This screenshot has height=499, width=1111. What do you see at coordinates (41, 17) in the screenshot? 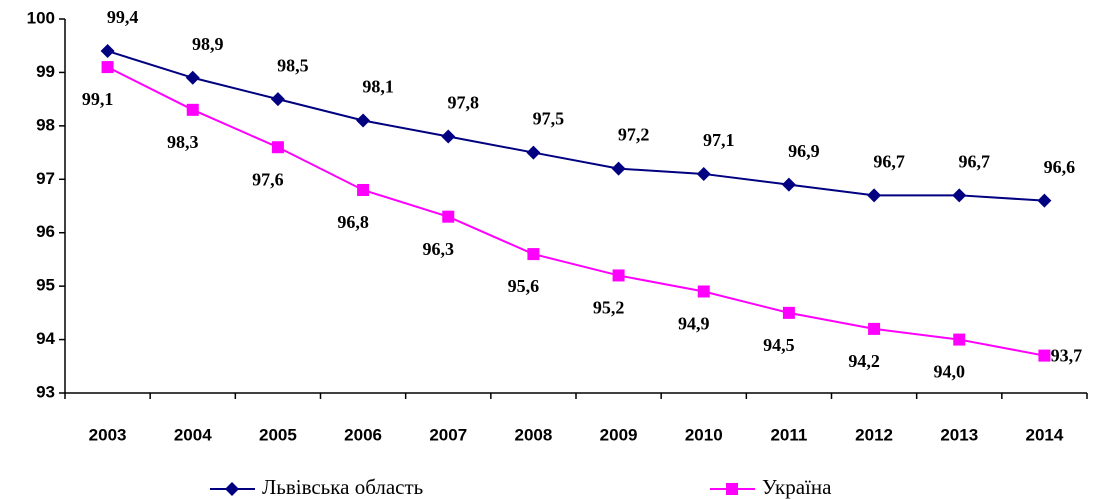
I see `y-tick-label: 100` at bounding box center [41, 17].